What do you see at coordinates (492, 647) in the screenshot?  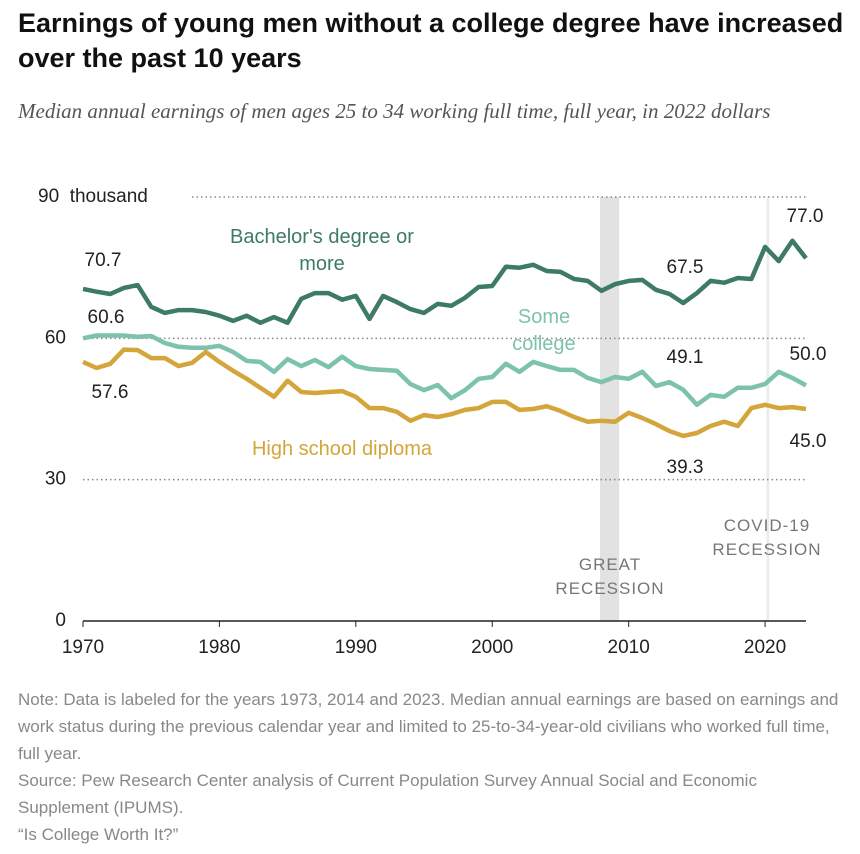 I see `x-tick-label: 2000` at bounding box center [492, 647].